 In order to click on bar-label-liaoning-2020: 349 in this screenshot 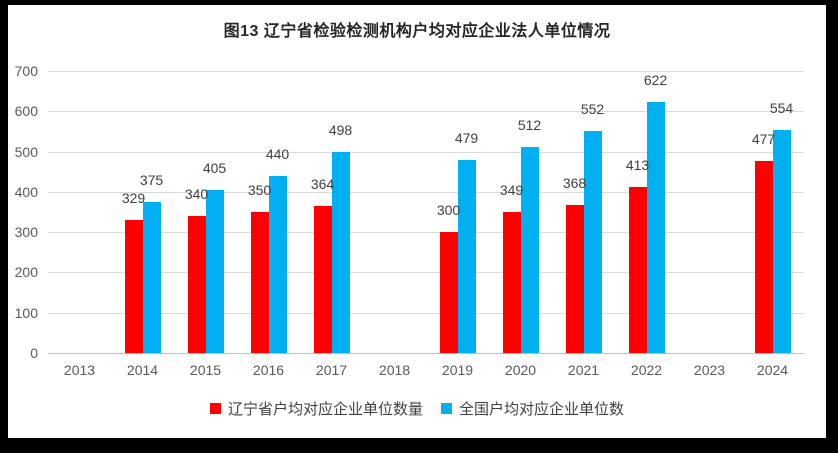, I will do `click(511, 190)`.